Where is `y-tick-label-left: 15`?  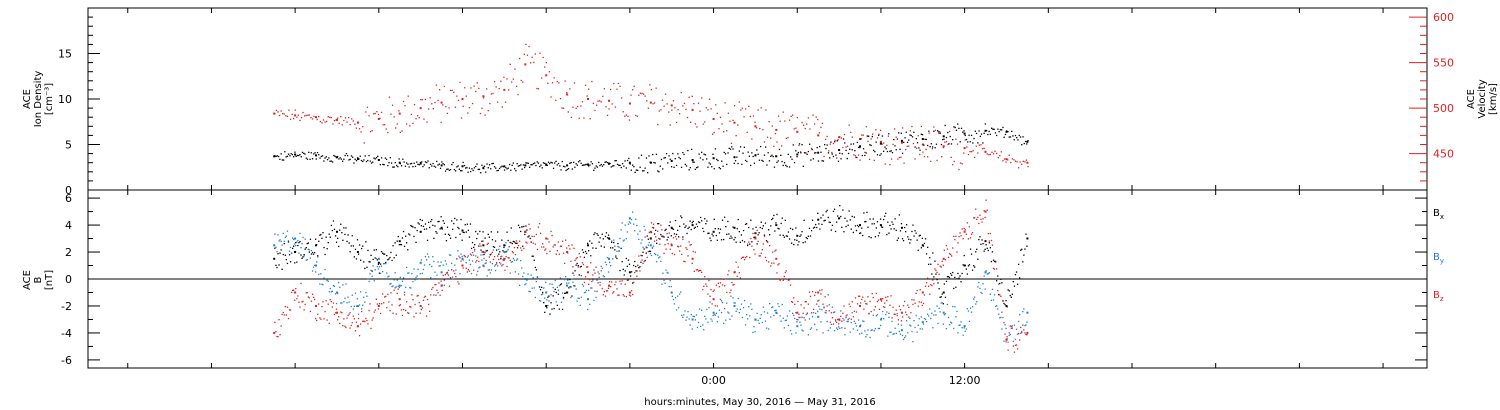
y-tick-label-left: 15 is located at coordinates (65, 54).